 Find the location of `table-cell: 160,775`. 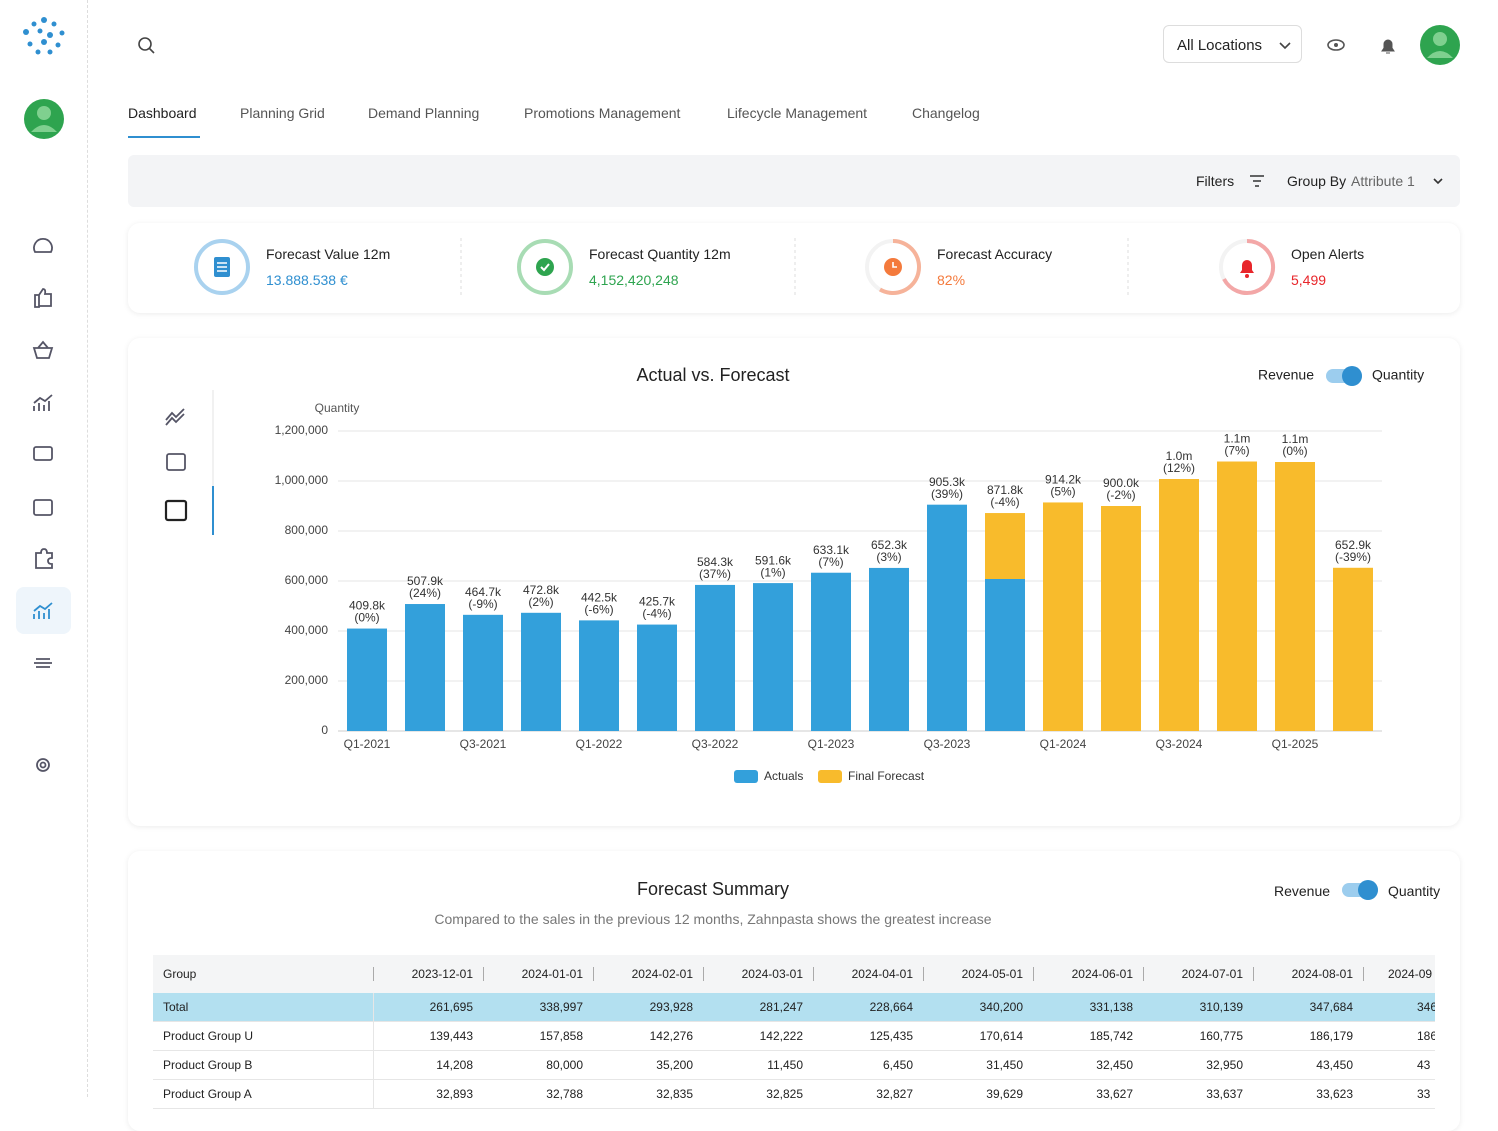

table-cell: 160,775 is located at coordinates (1198, 1036).